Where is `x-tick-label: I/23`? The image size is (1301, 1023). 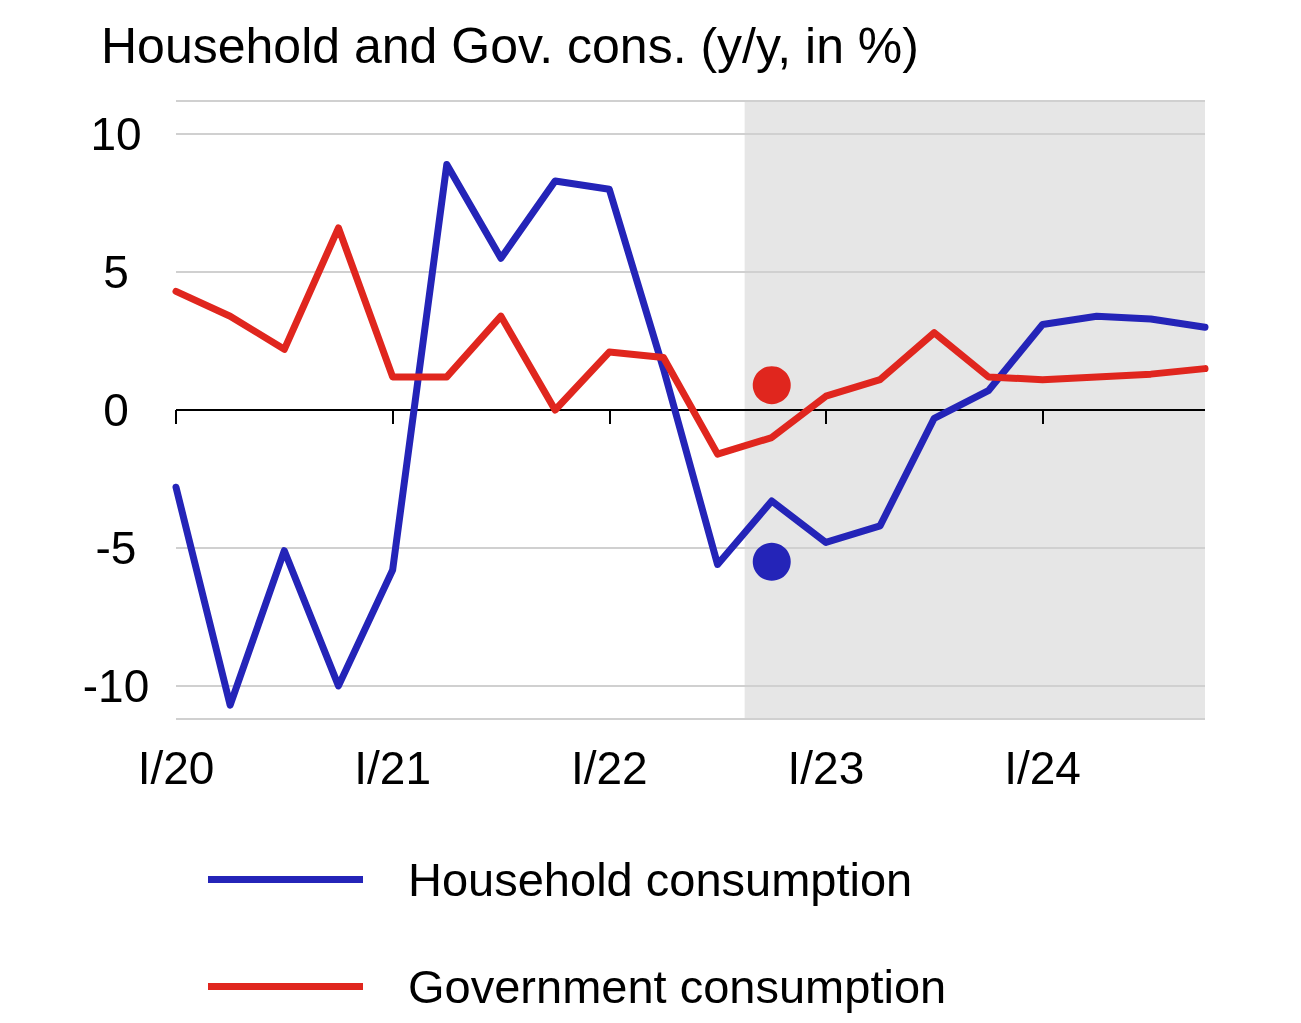
x-tick-label: I/23 is located at coordinates (826, 768).